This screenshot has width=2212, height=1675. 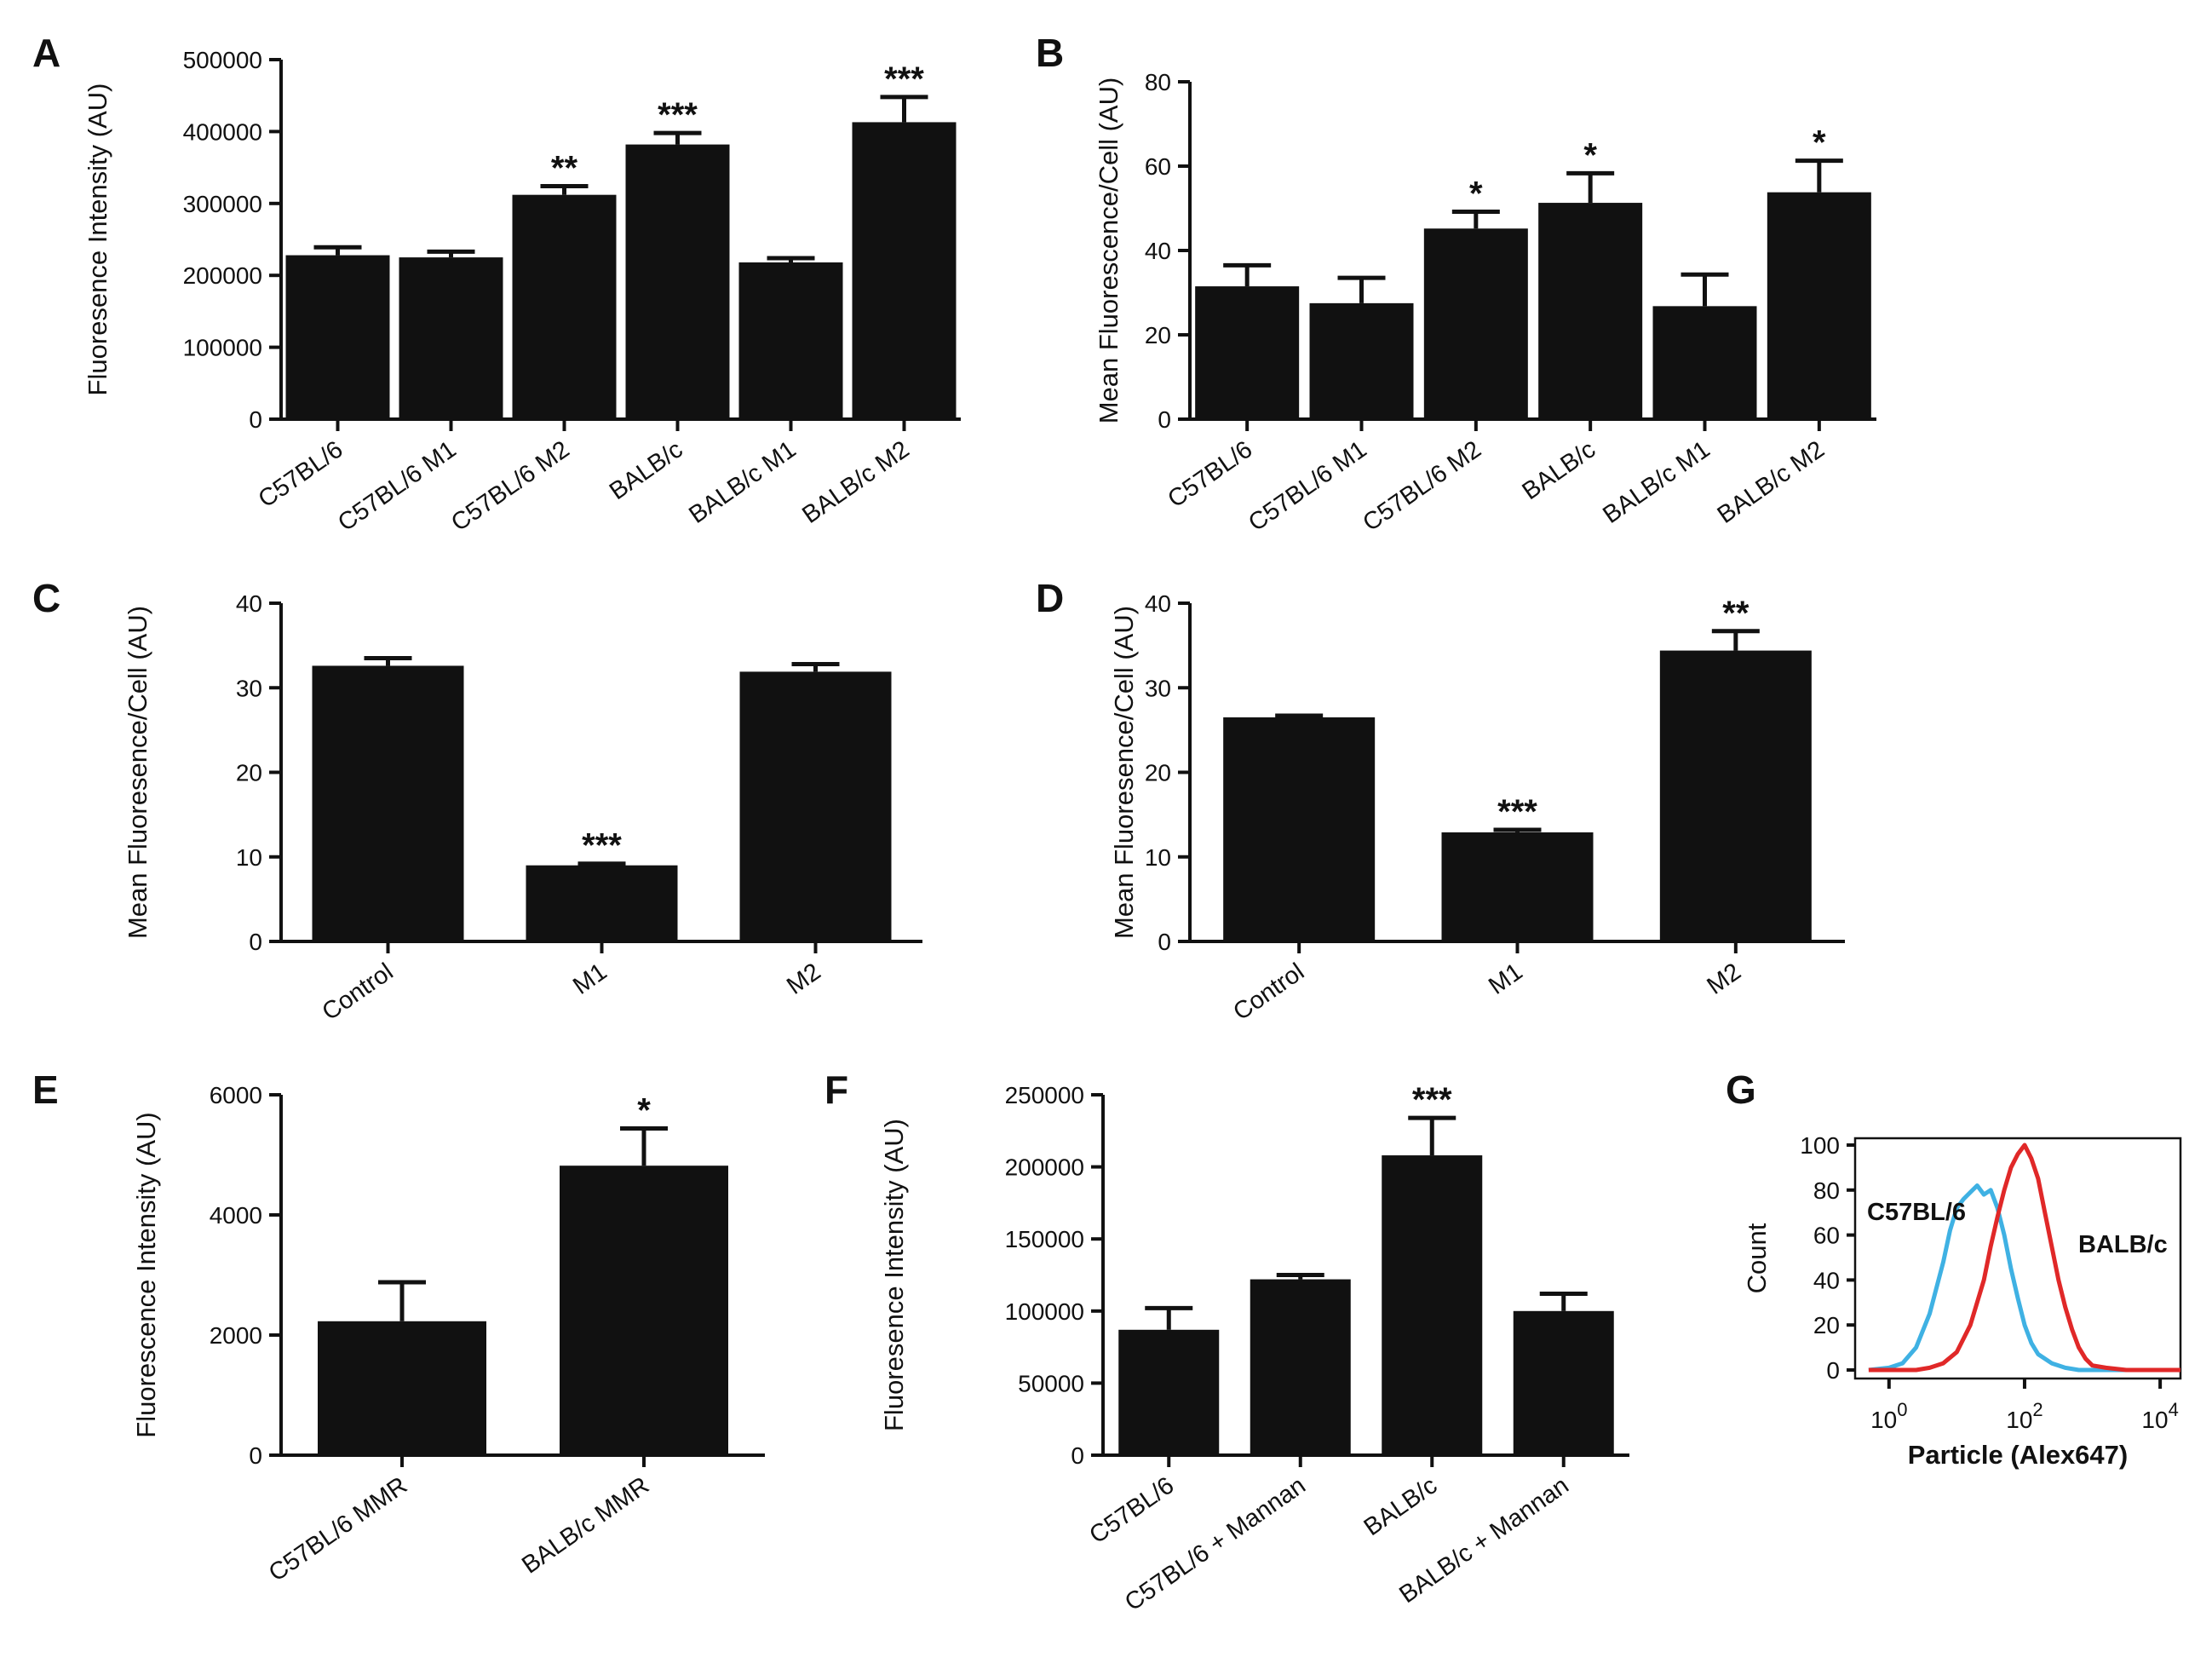 What do you see at coordinates (249, 857) in the screenshot?
I see `y-tick-label: 10` at bounding box center [249, 857].